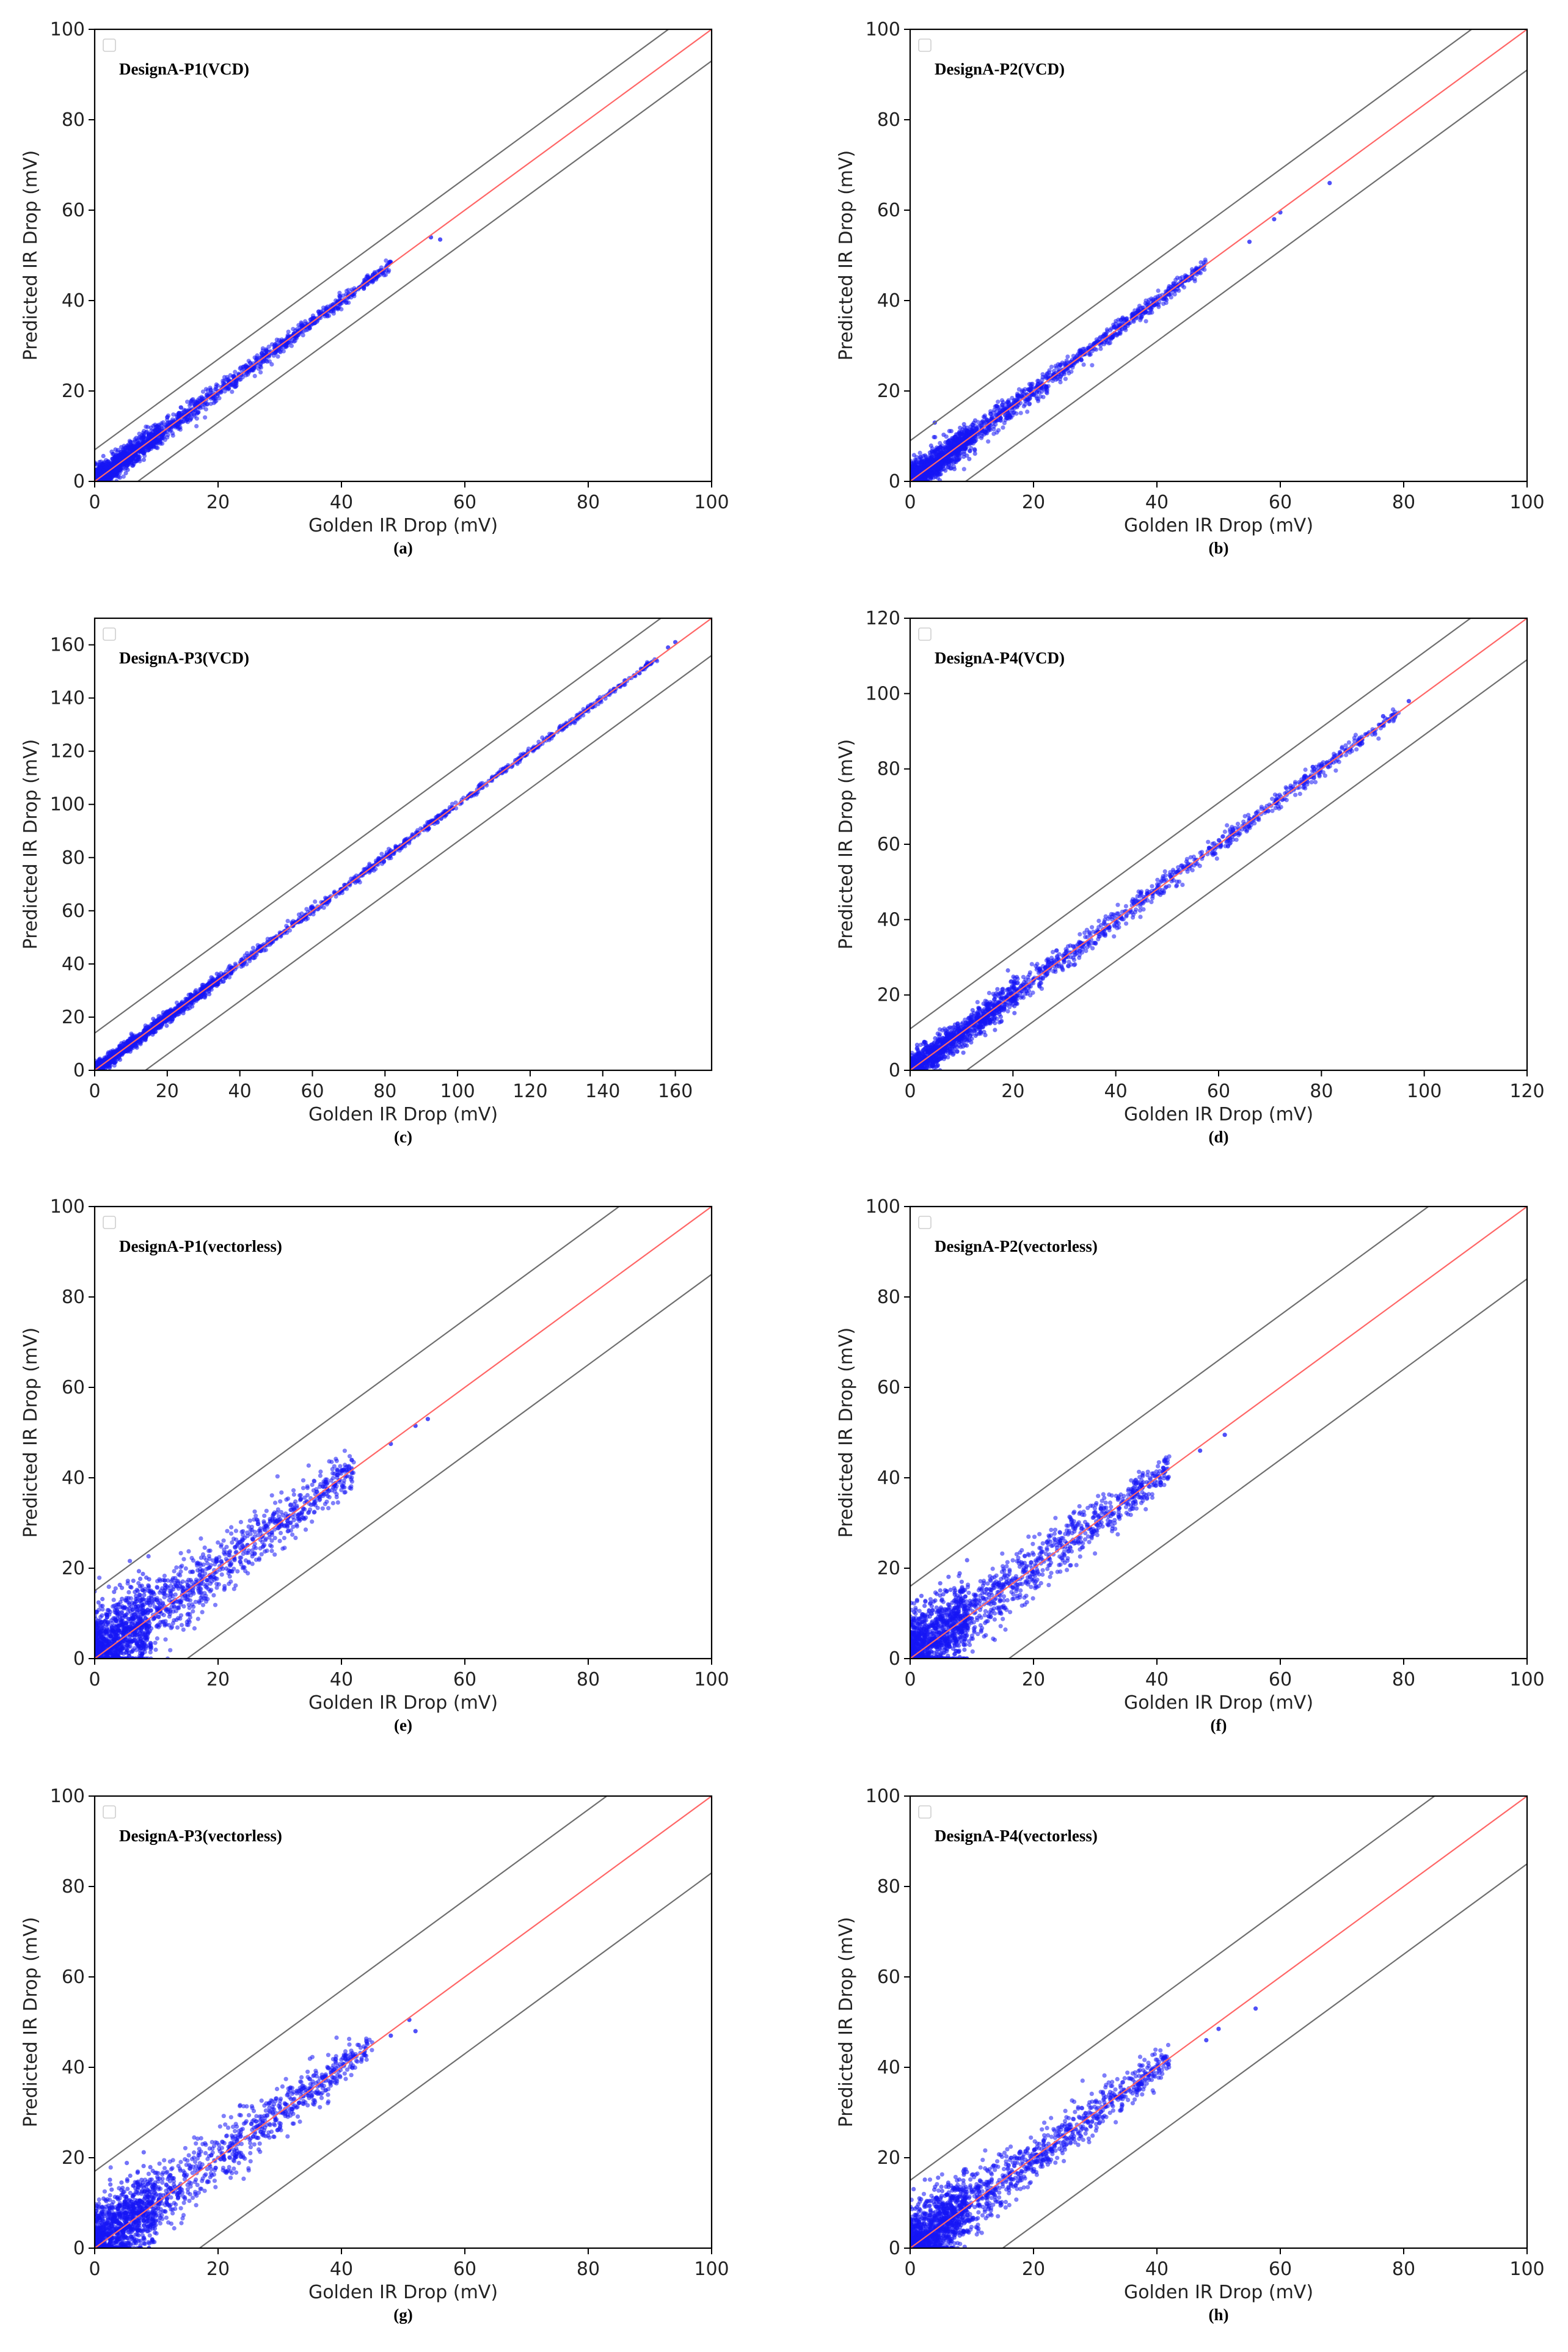  Describe the element at coordinates (711, 503) in the screenshot. I see `x-tick-label: 100` at that location.